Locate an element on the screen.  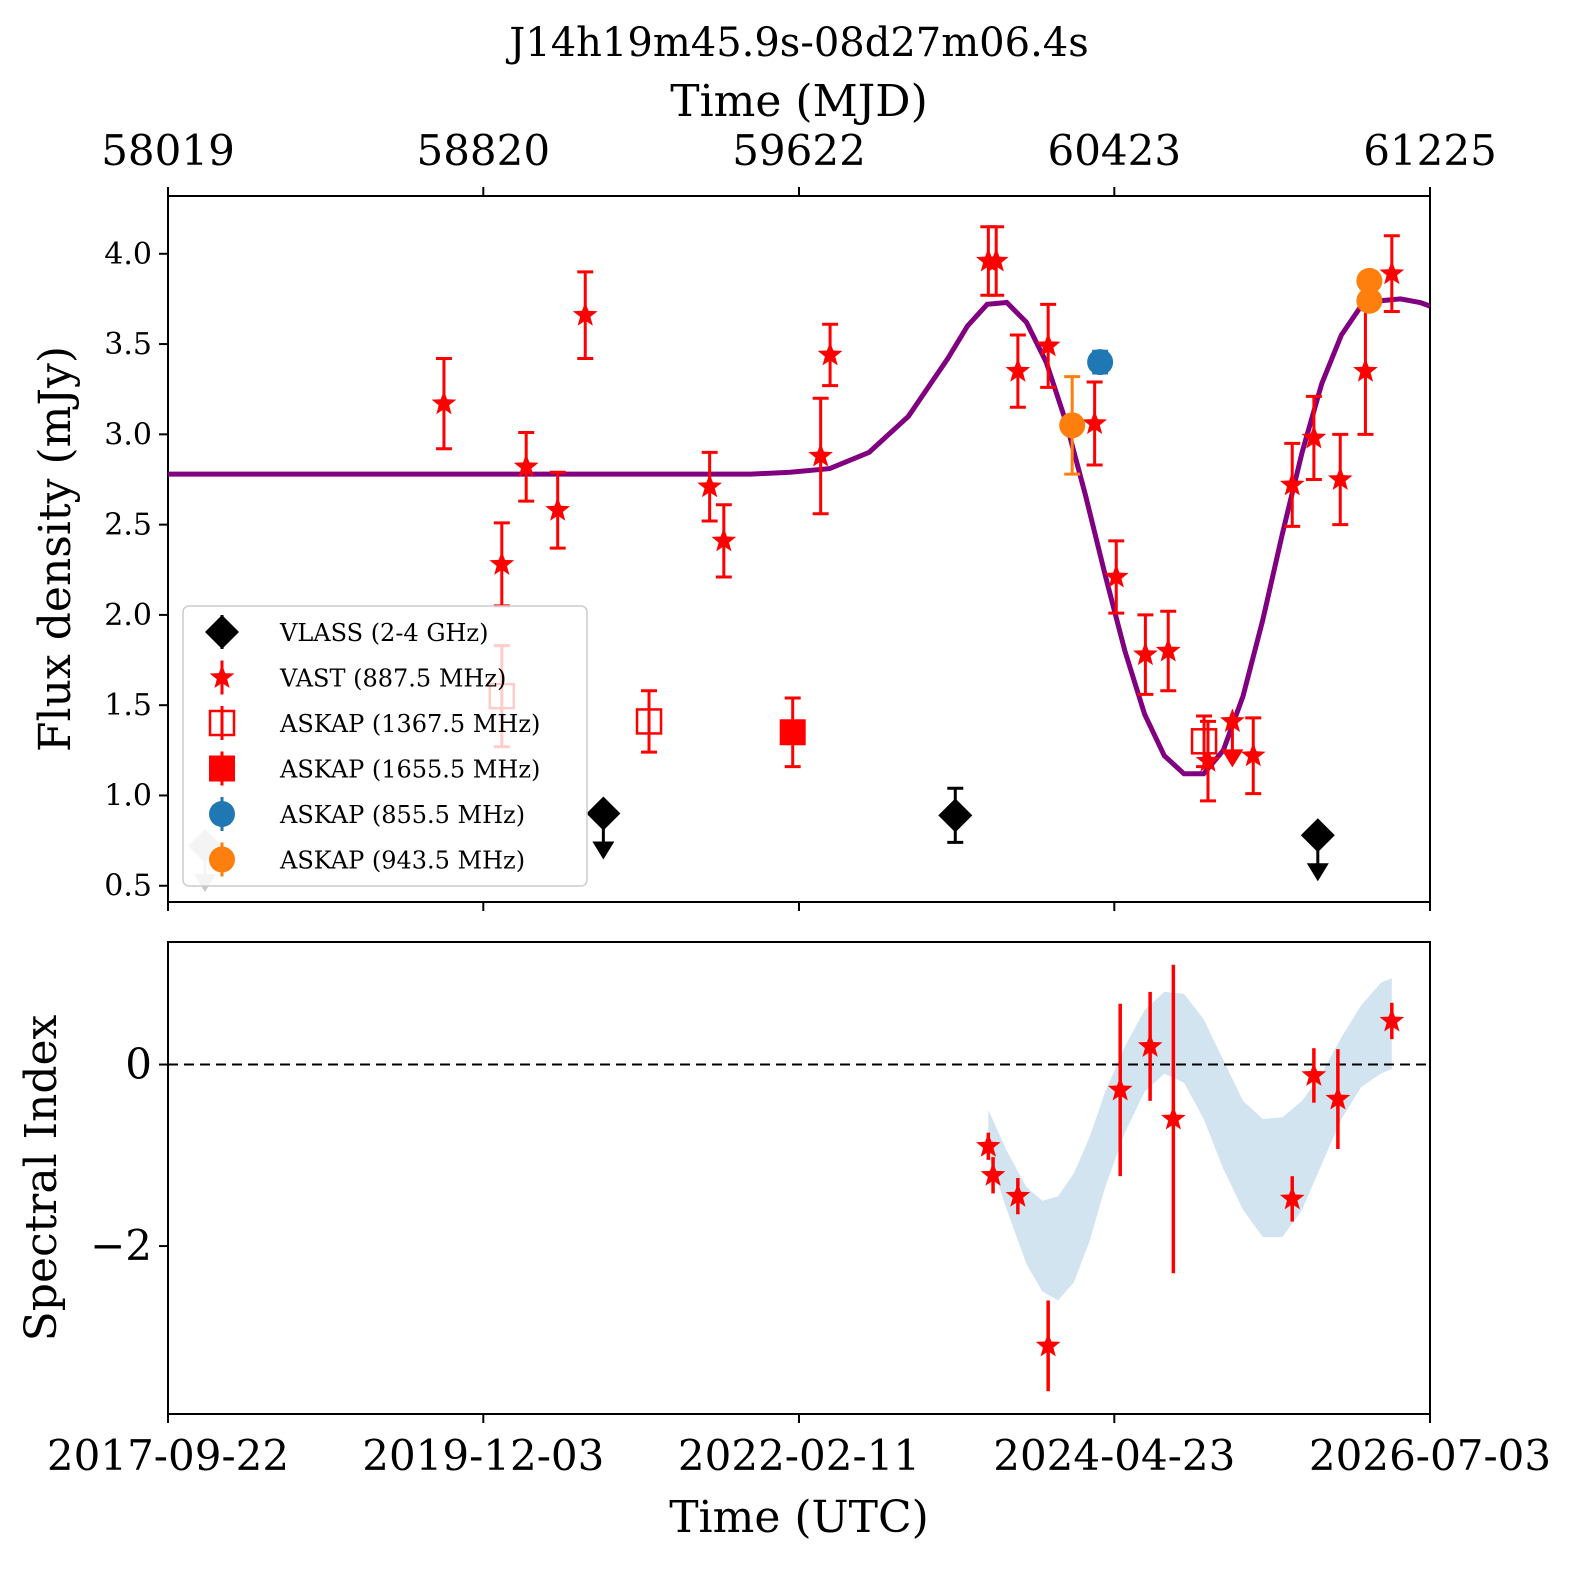
top-y-tick-label: 4.0 is located at coordinates (128, 254).